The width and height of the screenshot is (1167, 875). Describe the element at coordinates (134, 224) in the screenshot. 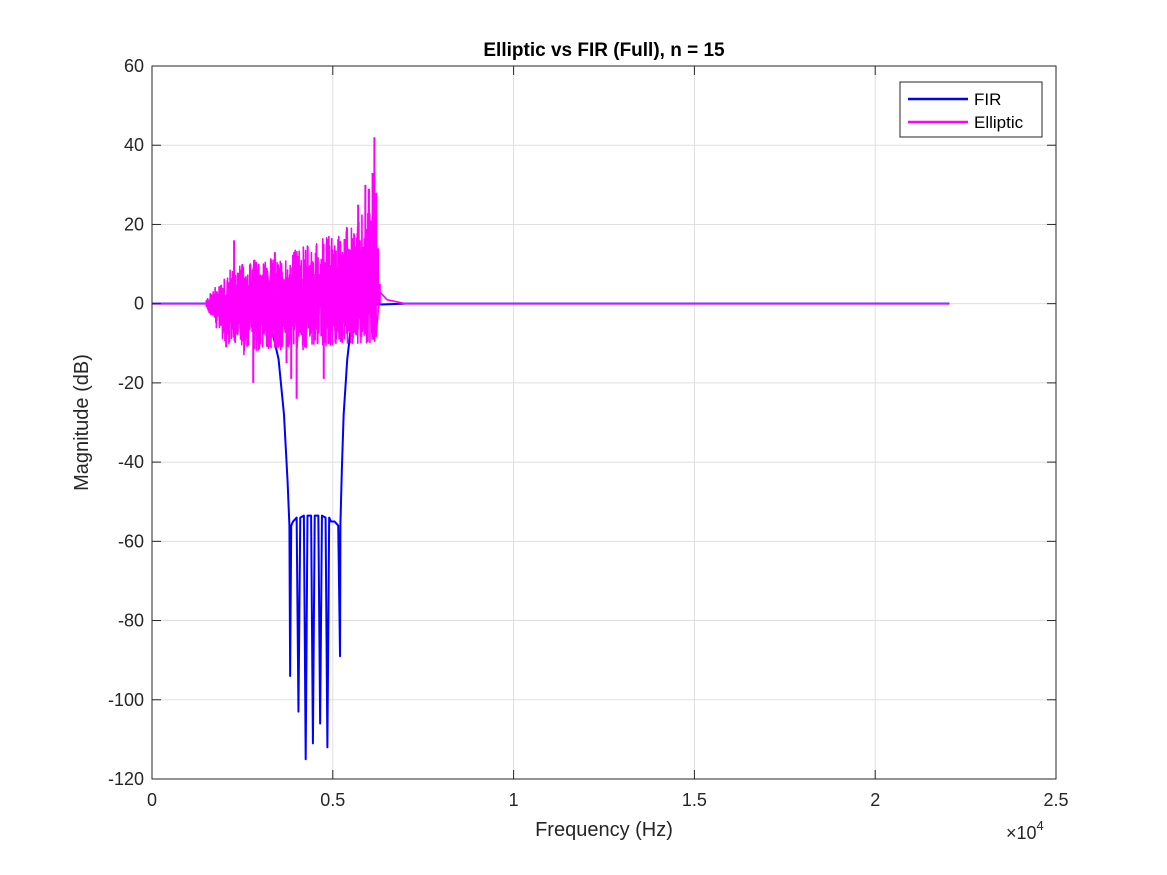

I see `y-tick-label: 20` at that location.